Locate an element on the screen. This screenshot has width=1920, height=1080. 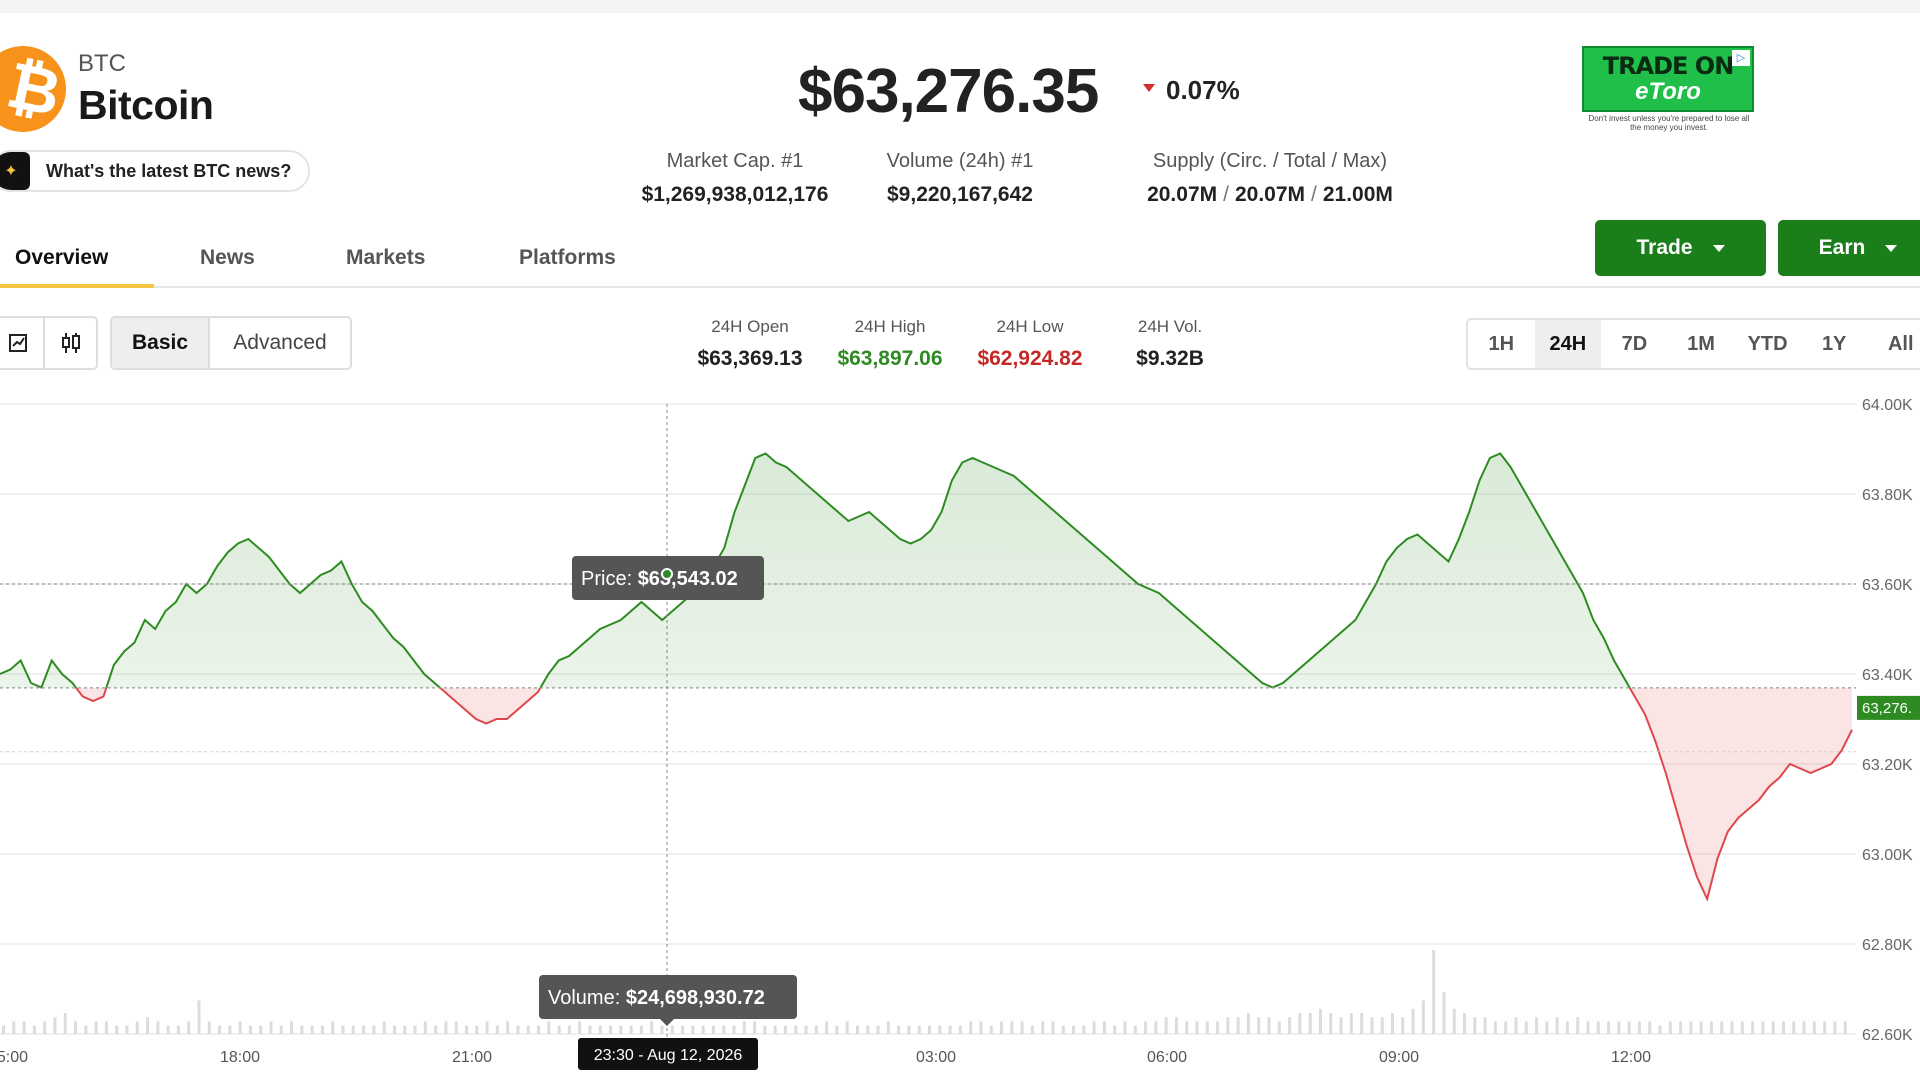
range-7d-button: 7D is located at coordinates (1634, 343).